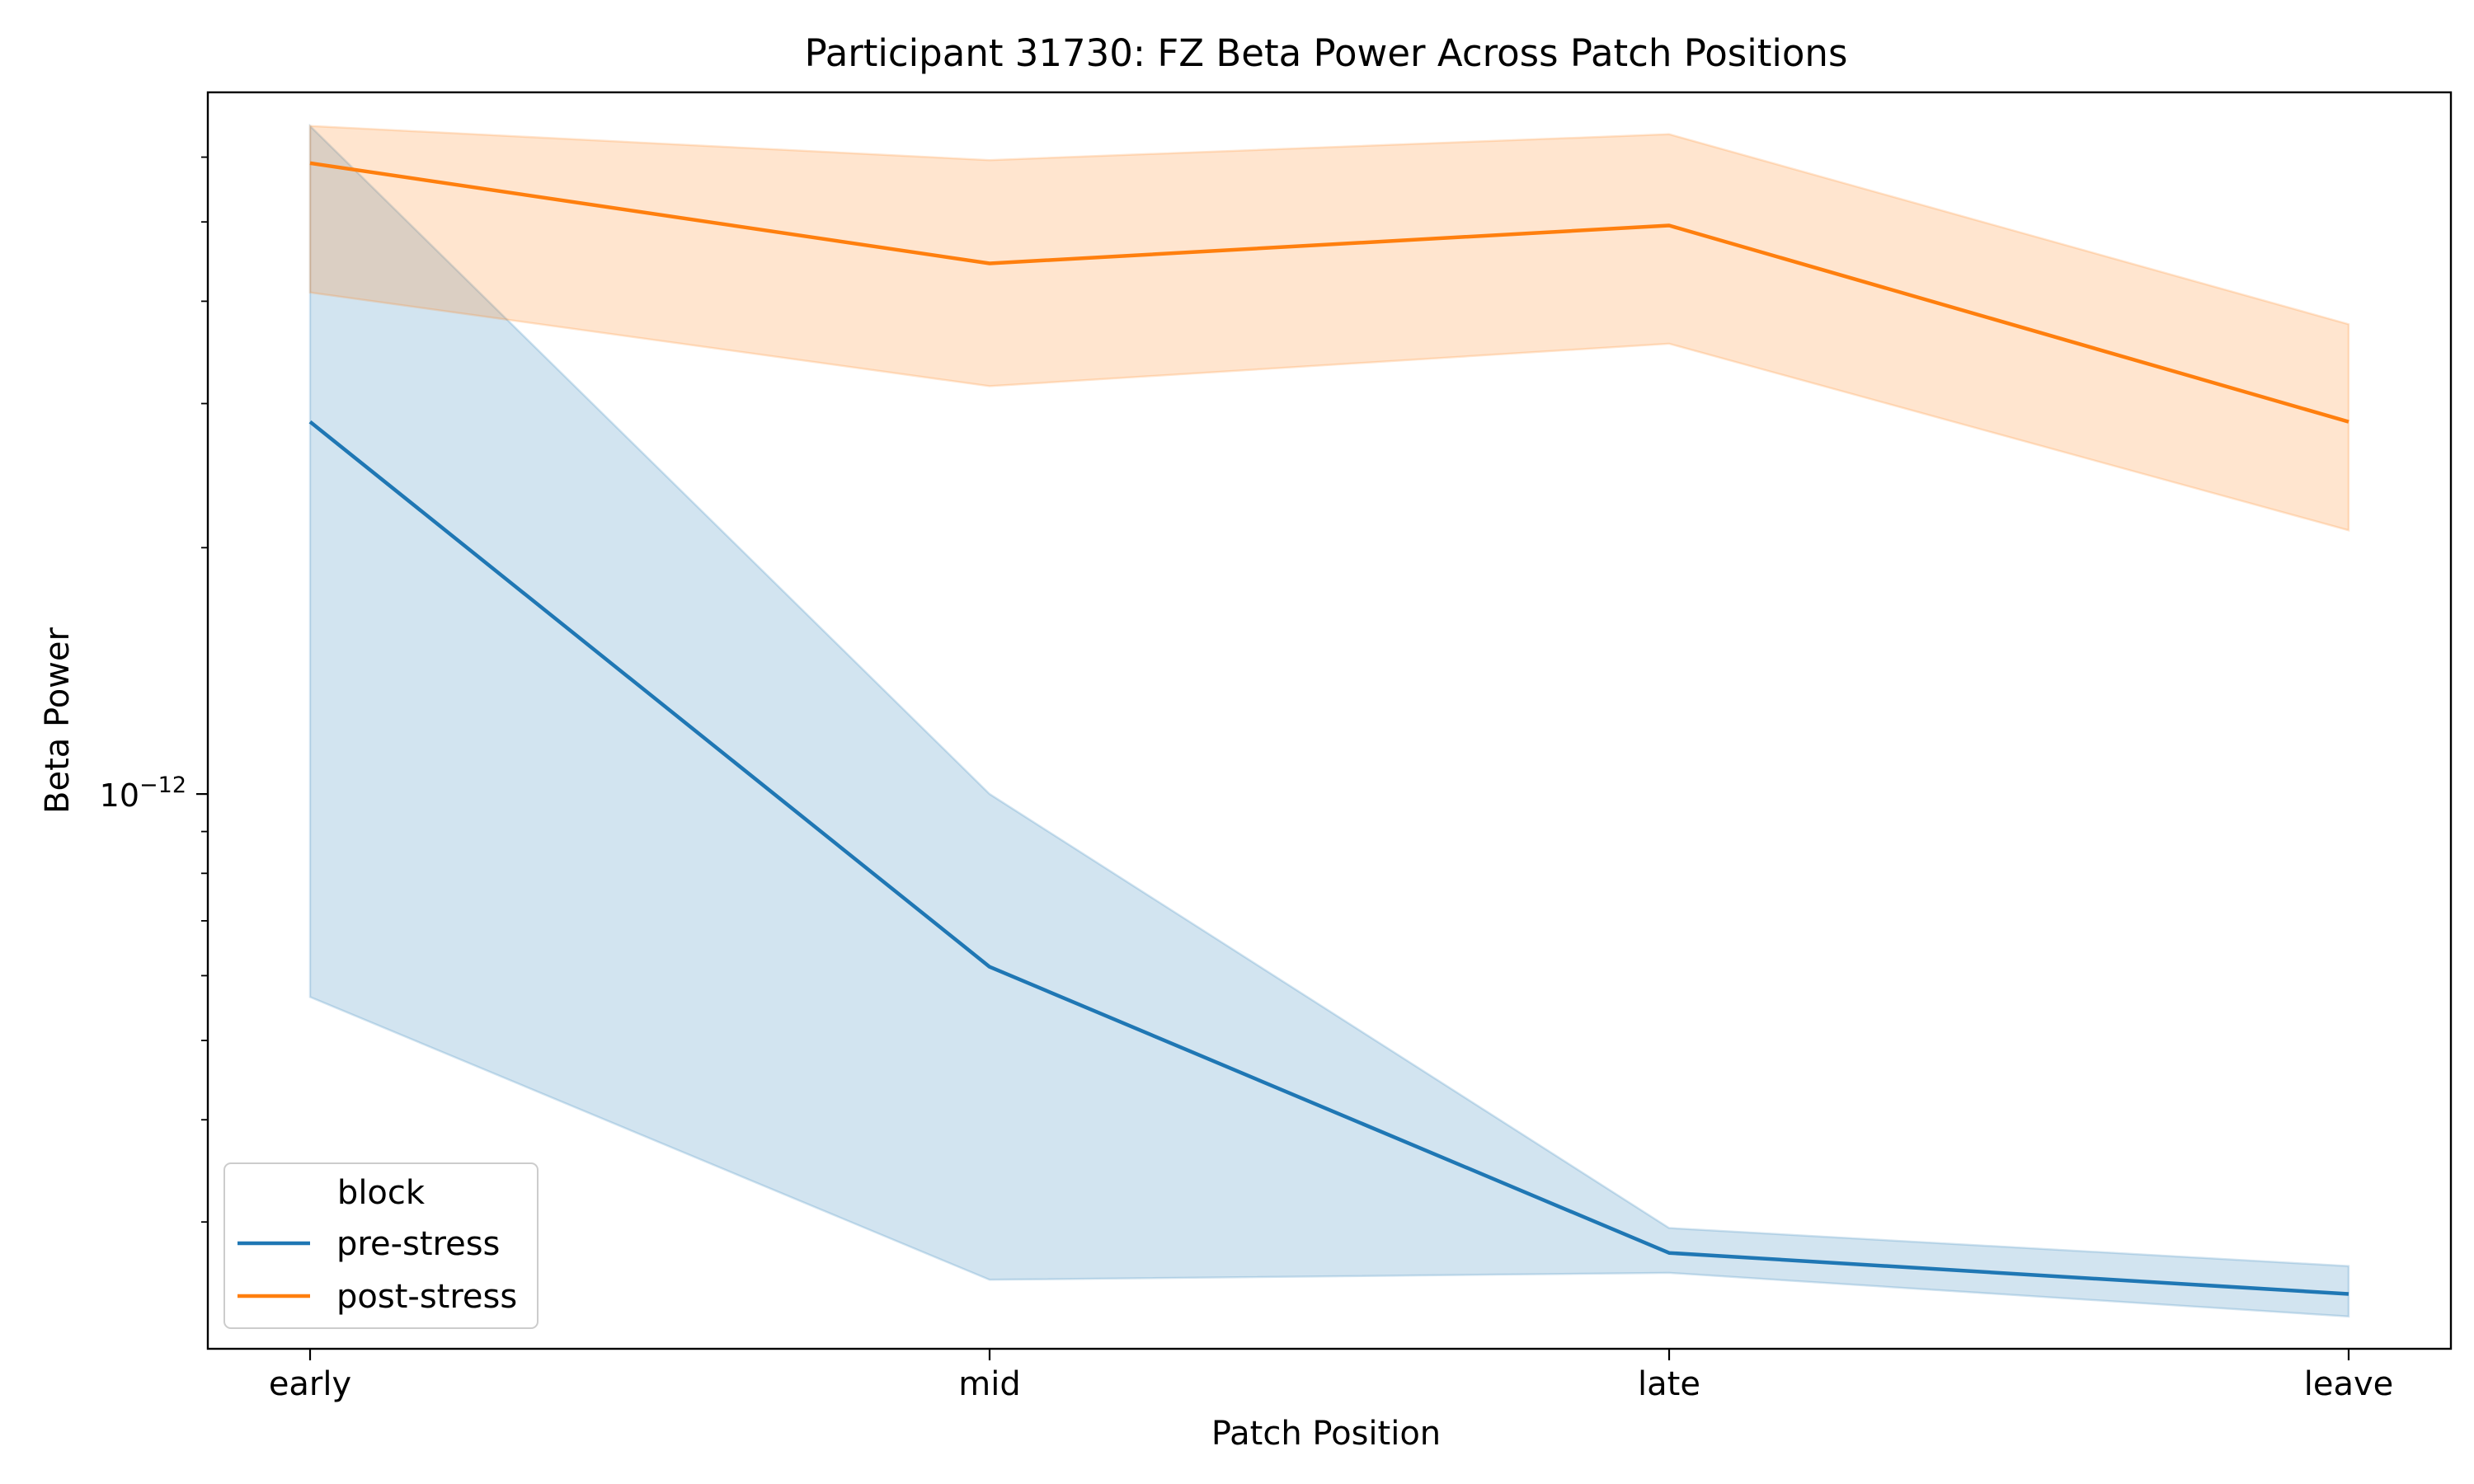 This screenshot has width=2474, height=1484. I want to click on y-tick-label: 10−12, so click(143, 793).